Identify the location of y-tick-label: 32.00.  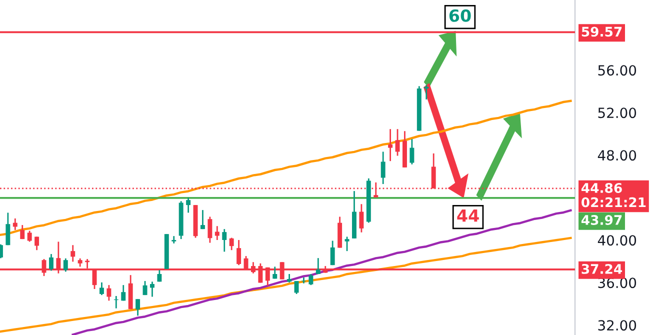
(617, 325).